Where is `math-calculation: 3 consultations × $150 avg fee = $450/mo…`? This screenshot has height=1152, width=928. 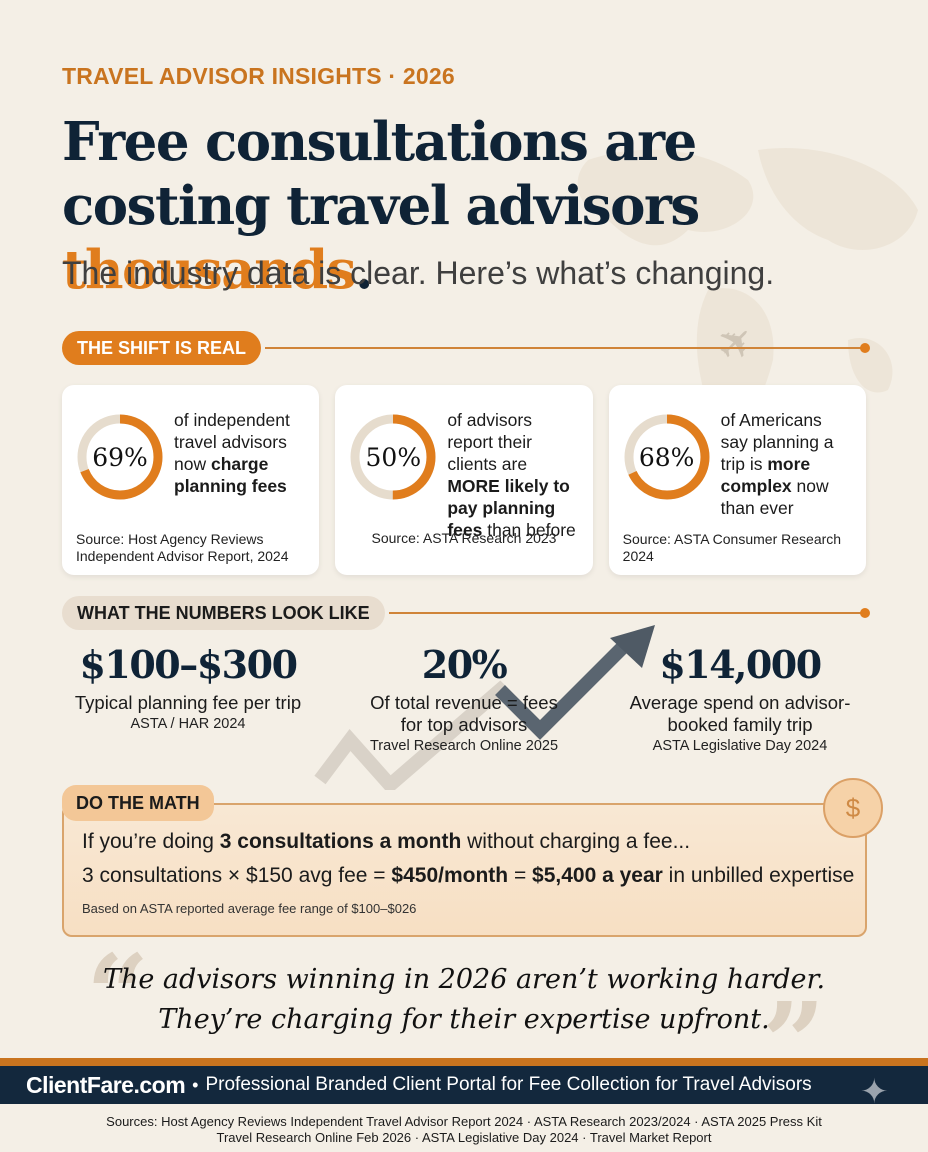 math-calculation: 3 consultations × $150 avg fee = $450/mo… is located at coordinates (468, 875).